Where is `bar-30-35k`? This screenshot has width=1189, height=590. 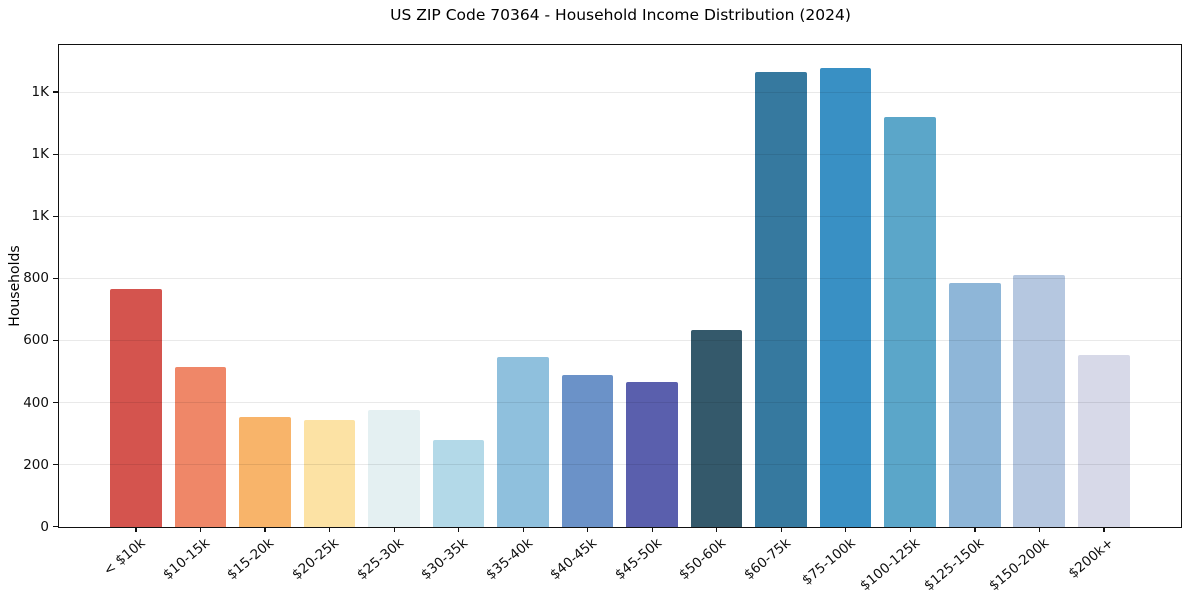 bar-30-35k is located at coordinates (458, 483).